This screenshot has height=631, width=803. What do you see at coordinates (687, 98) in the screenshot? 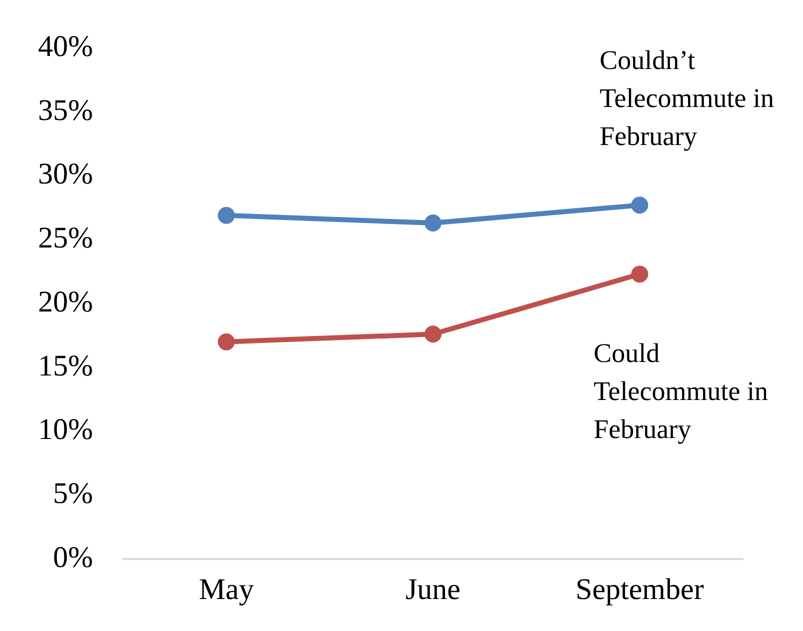
I see `text: Couldn’t Telecommute in February` at bounding box center [687, 98].